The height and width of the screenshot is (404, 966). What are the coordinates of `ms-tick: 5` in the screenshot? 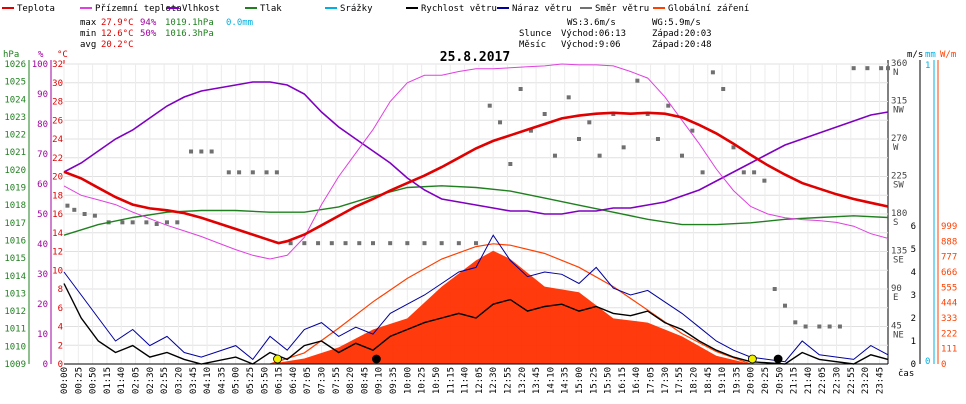 It's located at (913, 250).